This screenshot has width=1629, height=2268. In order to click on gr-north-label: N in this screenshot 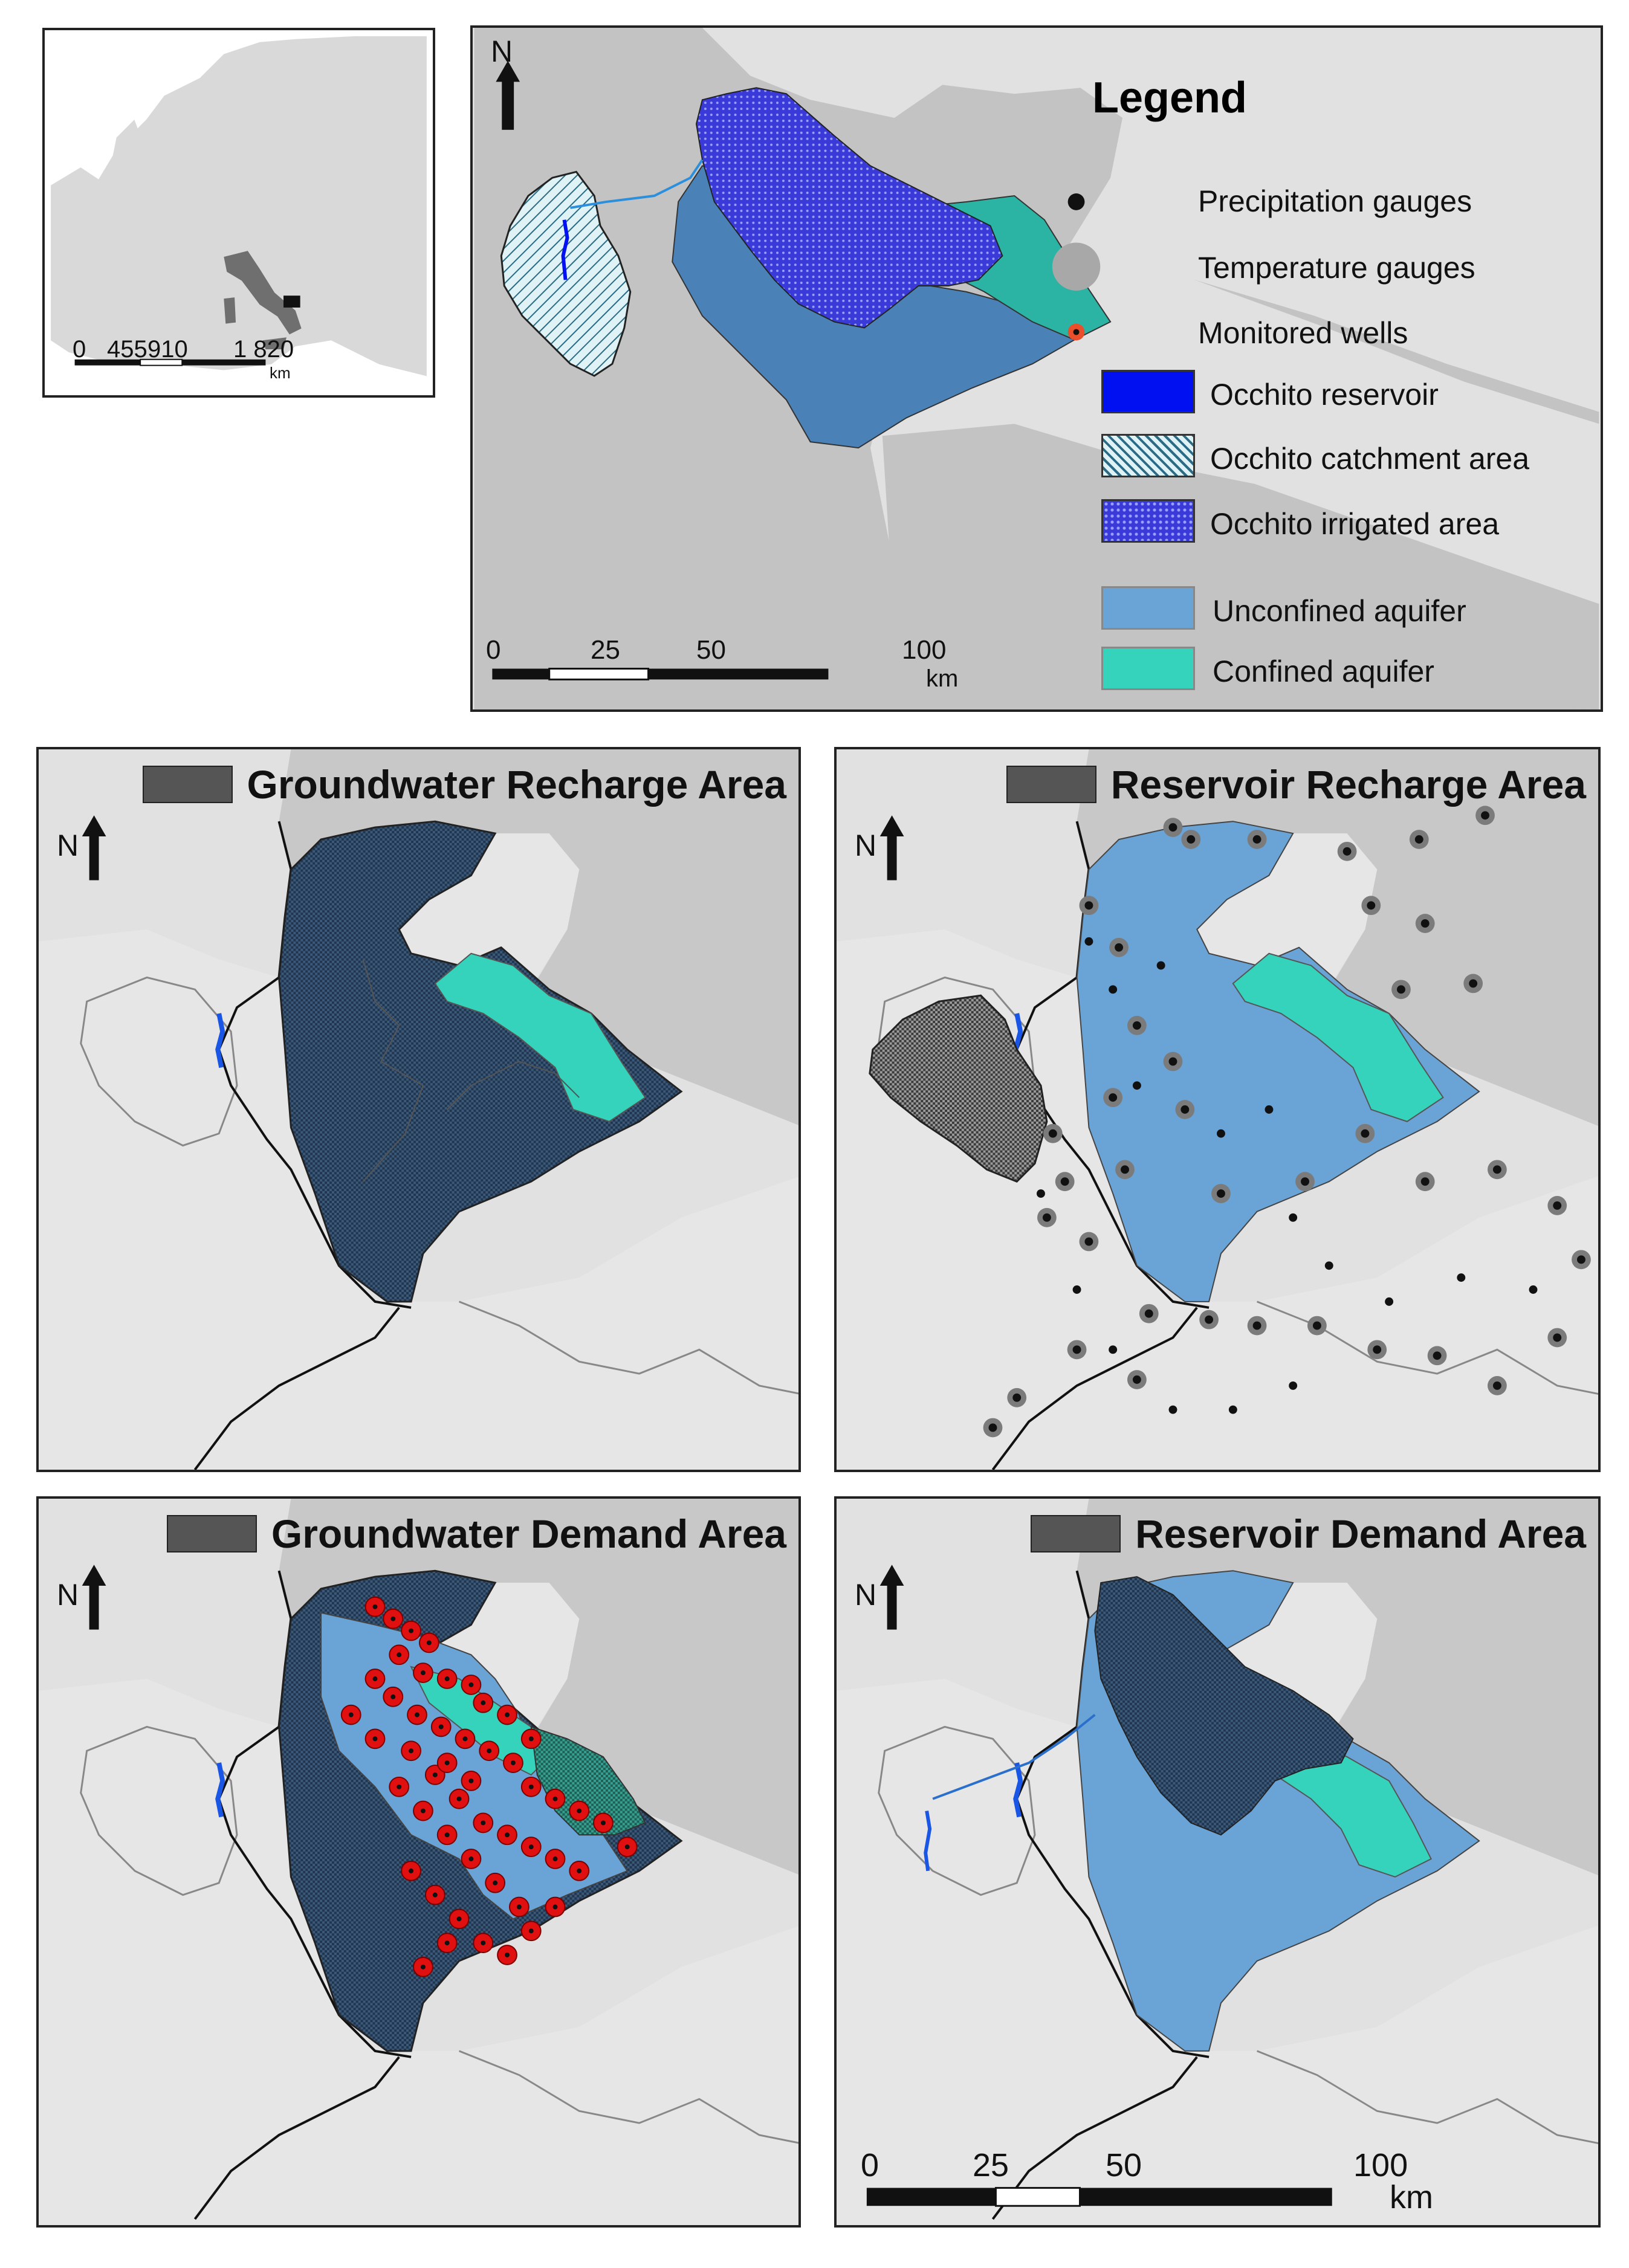, I will do `click(68, 845)`.